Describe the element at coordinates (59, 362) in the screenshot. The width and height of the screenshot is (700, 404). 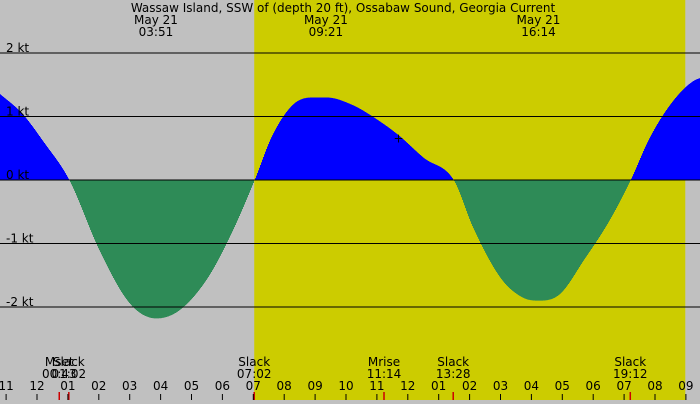
I see `event-name-label: Mset` at that location.